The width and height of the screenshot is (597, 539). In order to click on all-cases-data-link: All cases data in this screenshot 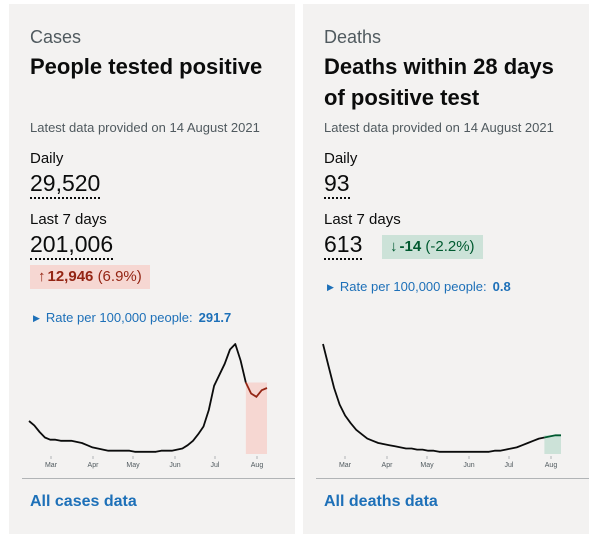, I will do `click(83, 501)`.